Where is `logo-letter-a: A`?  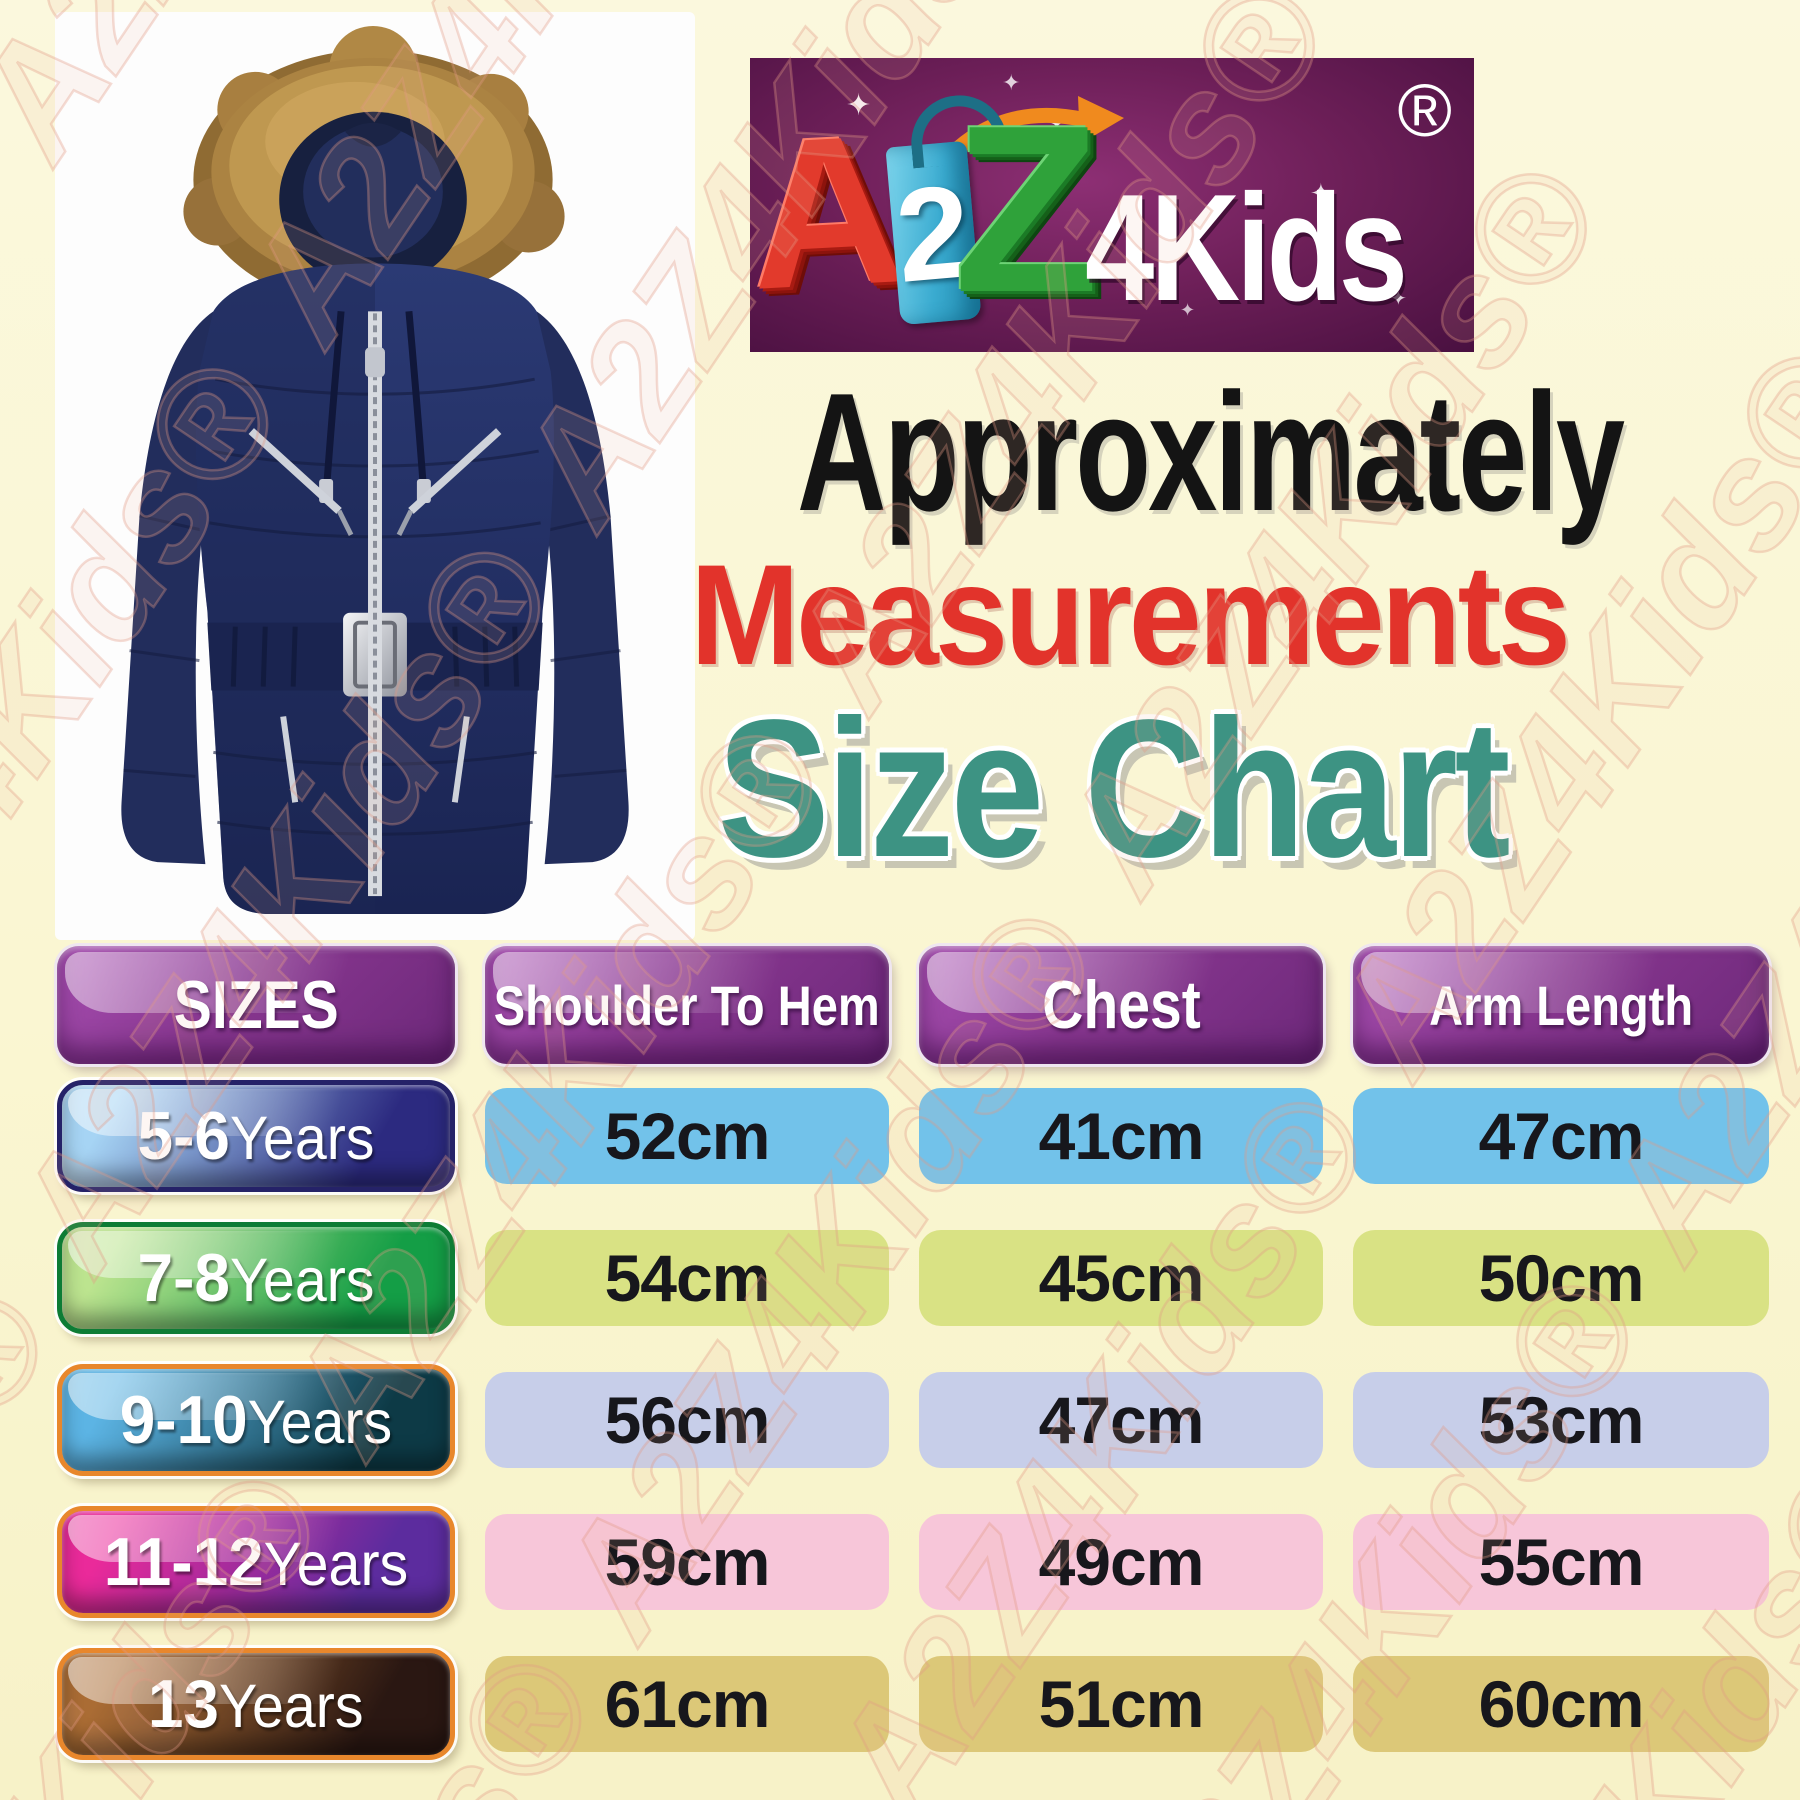
logo-letter-a: A is located at coordinates (830, 211).